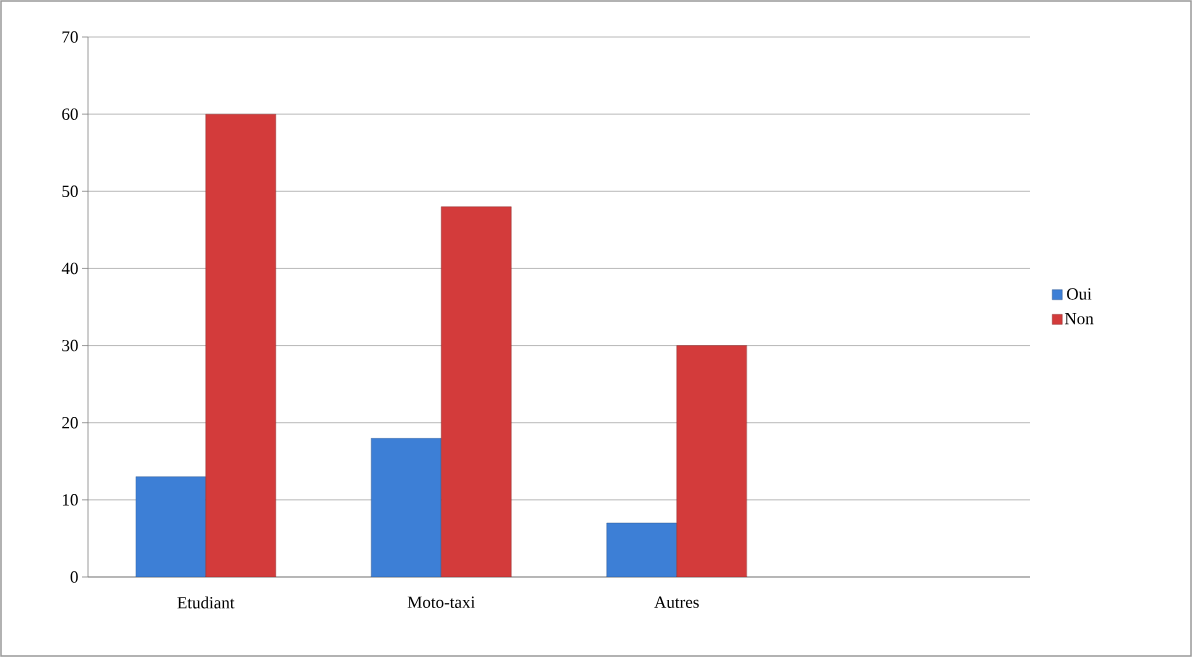 Image resolution: width=1192 pixels, height=657 pixels. I want to click on x-tick-label: Moto-taxi, so click(441, 602).